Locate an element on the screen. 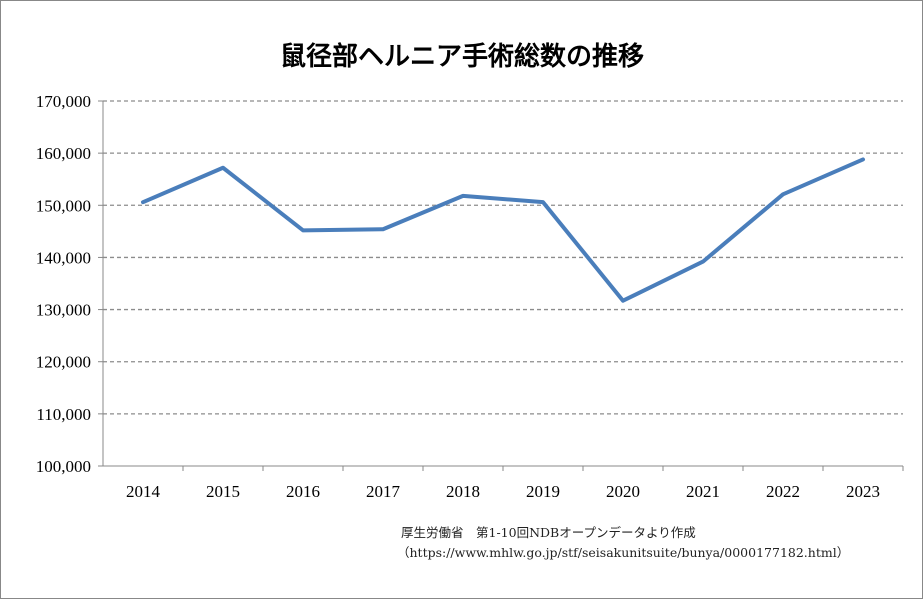  x-tick-label: 2023 is located at coordinates (863, 491).